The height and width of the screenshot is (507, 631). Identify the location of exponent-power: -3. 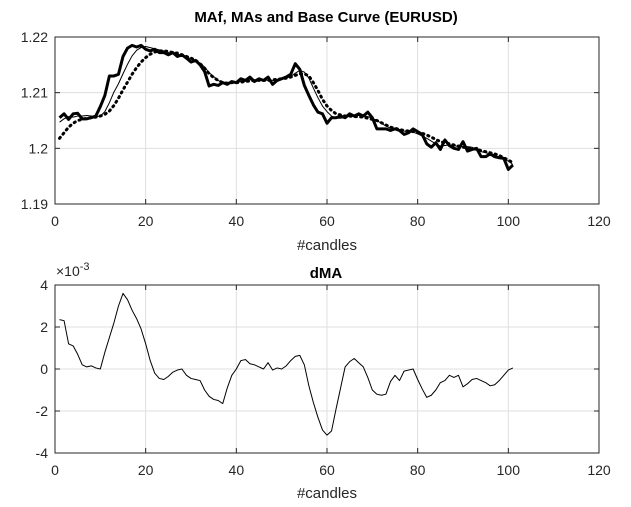
(85, 267).